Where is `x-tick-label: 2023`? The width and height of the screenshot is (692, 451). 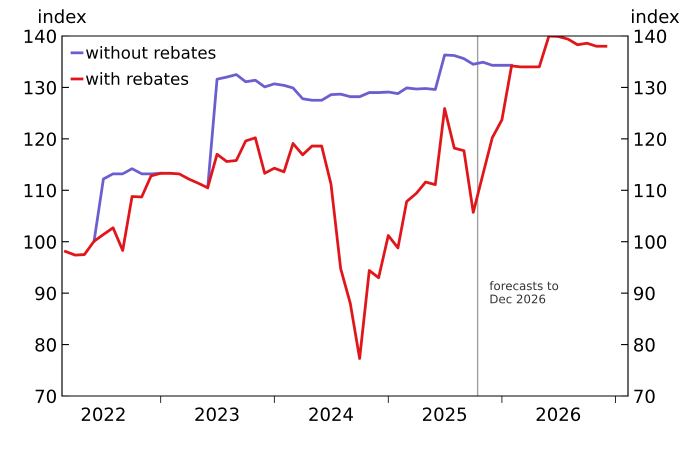
x-tick-label: 2023 is located at coordinates (217, 414).